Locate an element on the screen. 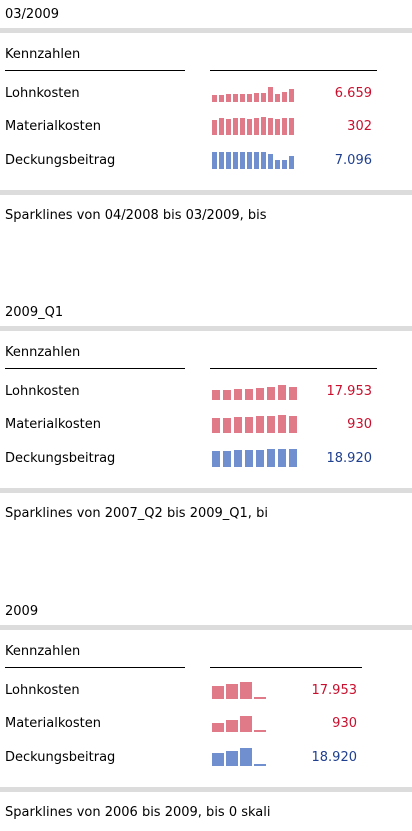 Image resolution: width=412 pixels, height=831 pixels. period-title: 03/2009 is located at coordinates (32, 14).